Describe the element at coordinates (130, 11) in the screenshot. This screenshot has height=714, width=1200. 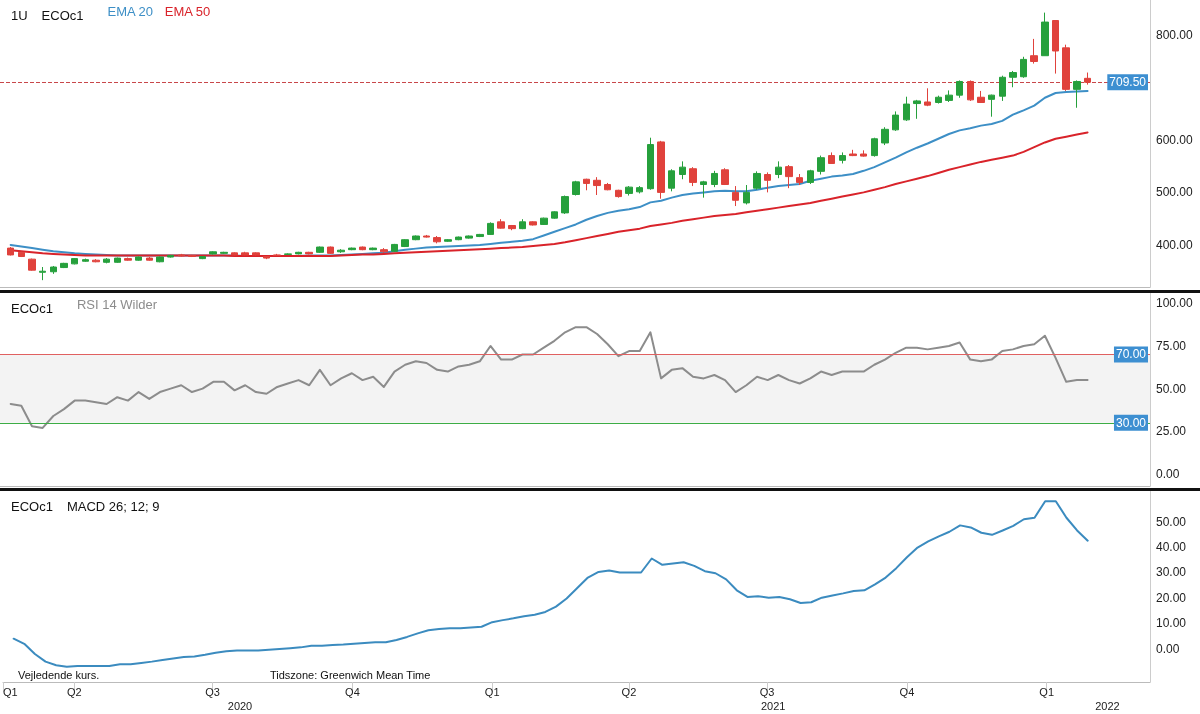
I see `text: EMA 20` at that location.